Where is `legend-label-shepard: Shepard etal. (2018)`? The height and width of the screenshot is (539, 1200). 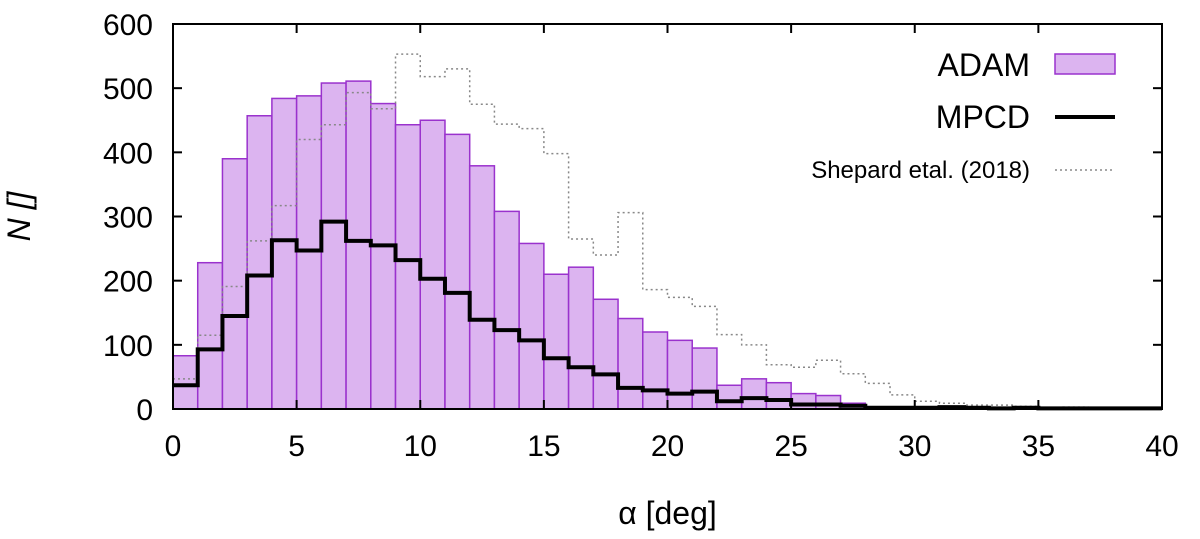 legend-label-shepard: Shepard etal. (2018) is located at coordinates (920, 170).